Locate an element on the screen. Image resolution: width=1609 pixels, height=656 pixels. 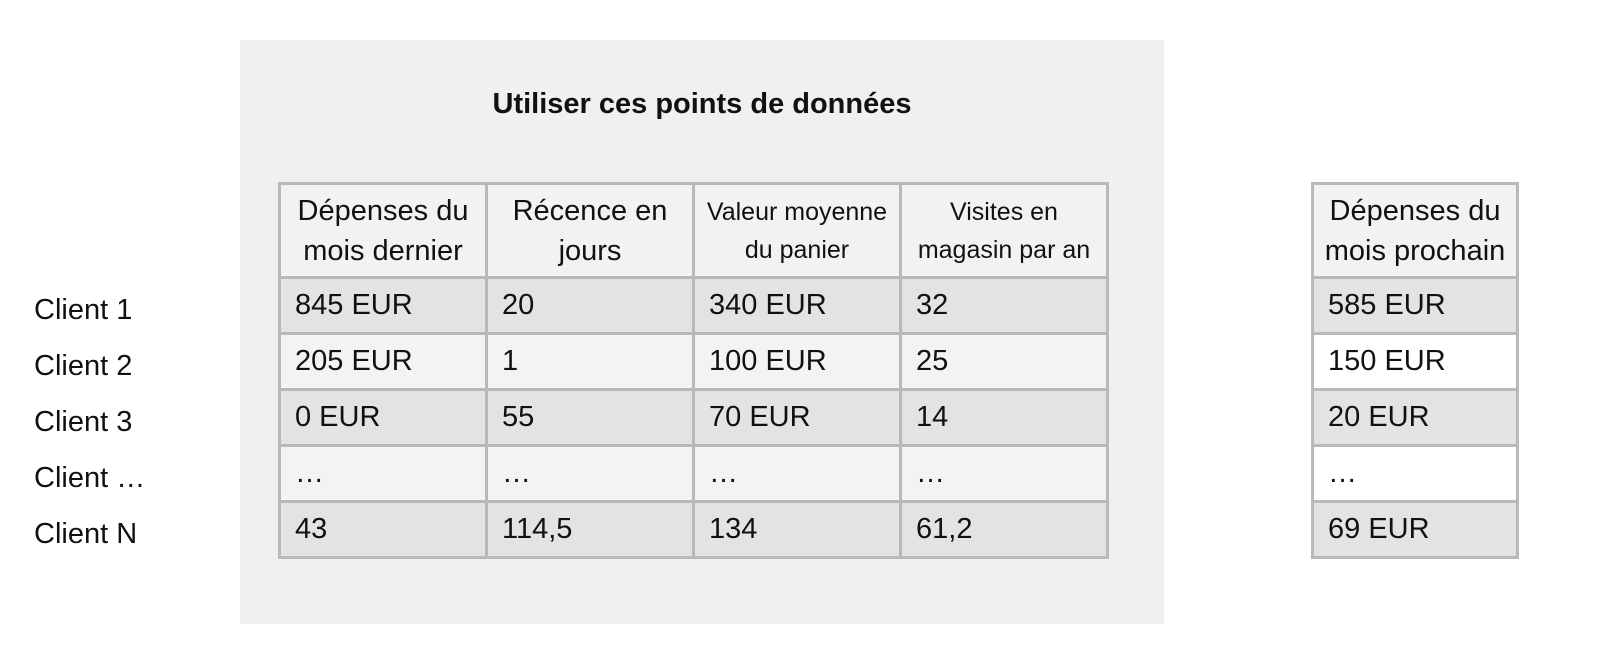
table-cell: 61,2 is located at coordinates (1004, 529).